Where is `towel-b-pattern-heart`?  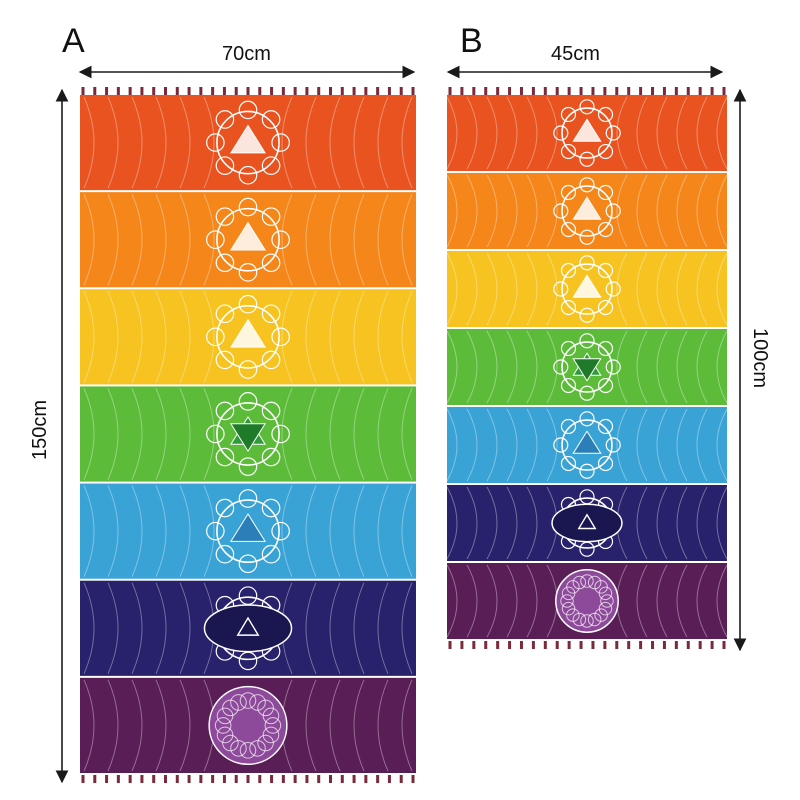
towel-b-pattern-heart is located at coordinates (587, 367).